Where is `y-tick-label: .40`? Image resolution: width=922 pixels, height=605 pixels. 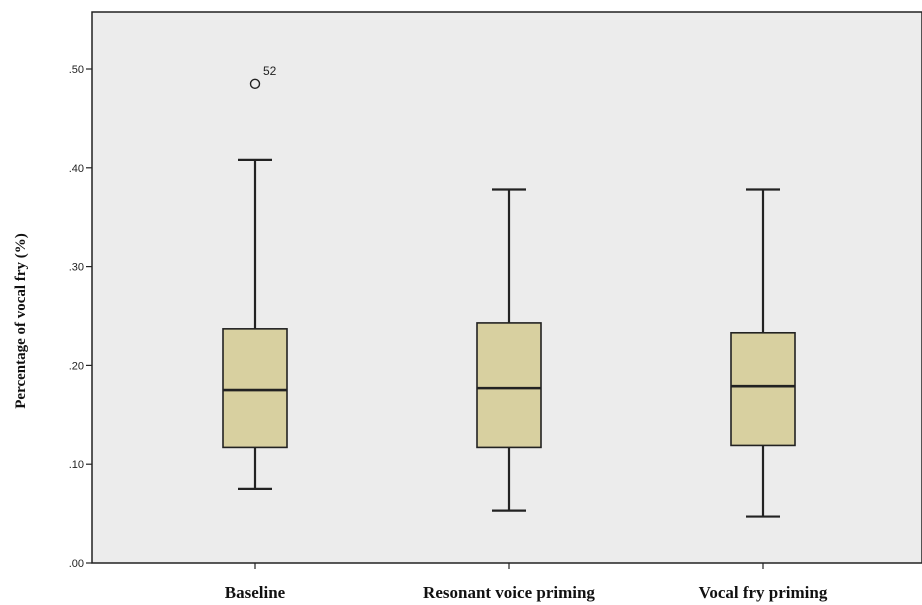
y-tick-label: .40 is located at coordinates (76, 169).